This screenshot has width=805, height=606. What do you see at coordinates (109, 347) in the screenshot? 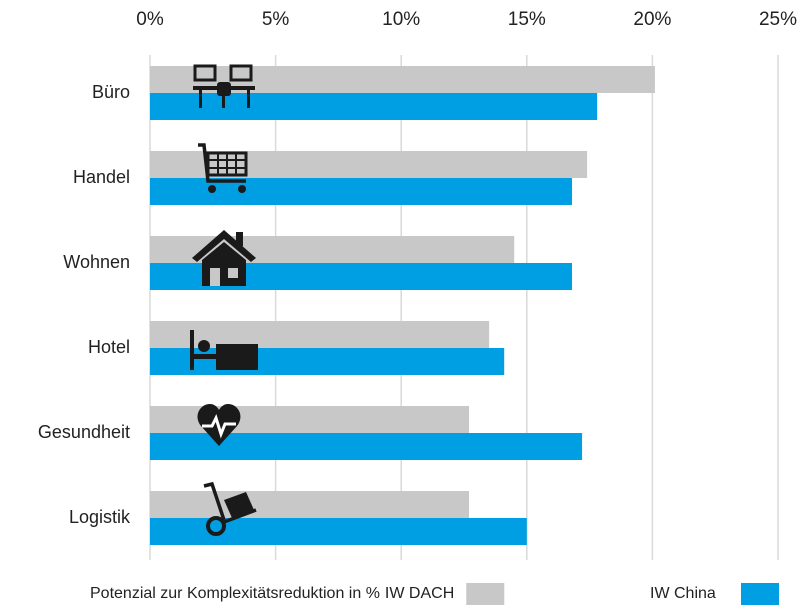
I see `y-tick-label: Hotel` at bounding box center [109, 347].